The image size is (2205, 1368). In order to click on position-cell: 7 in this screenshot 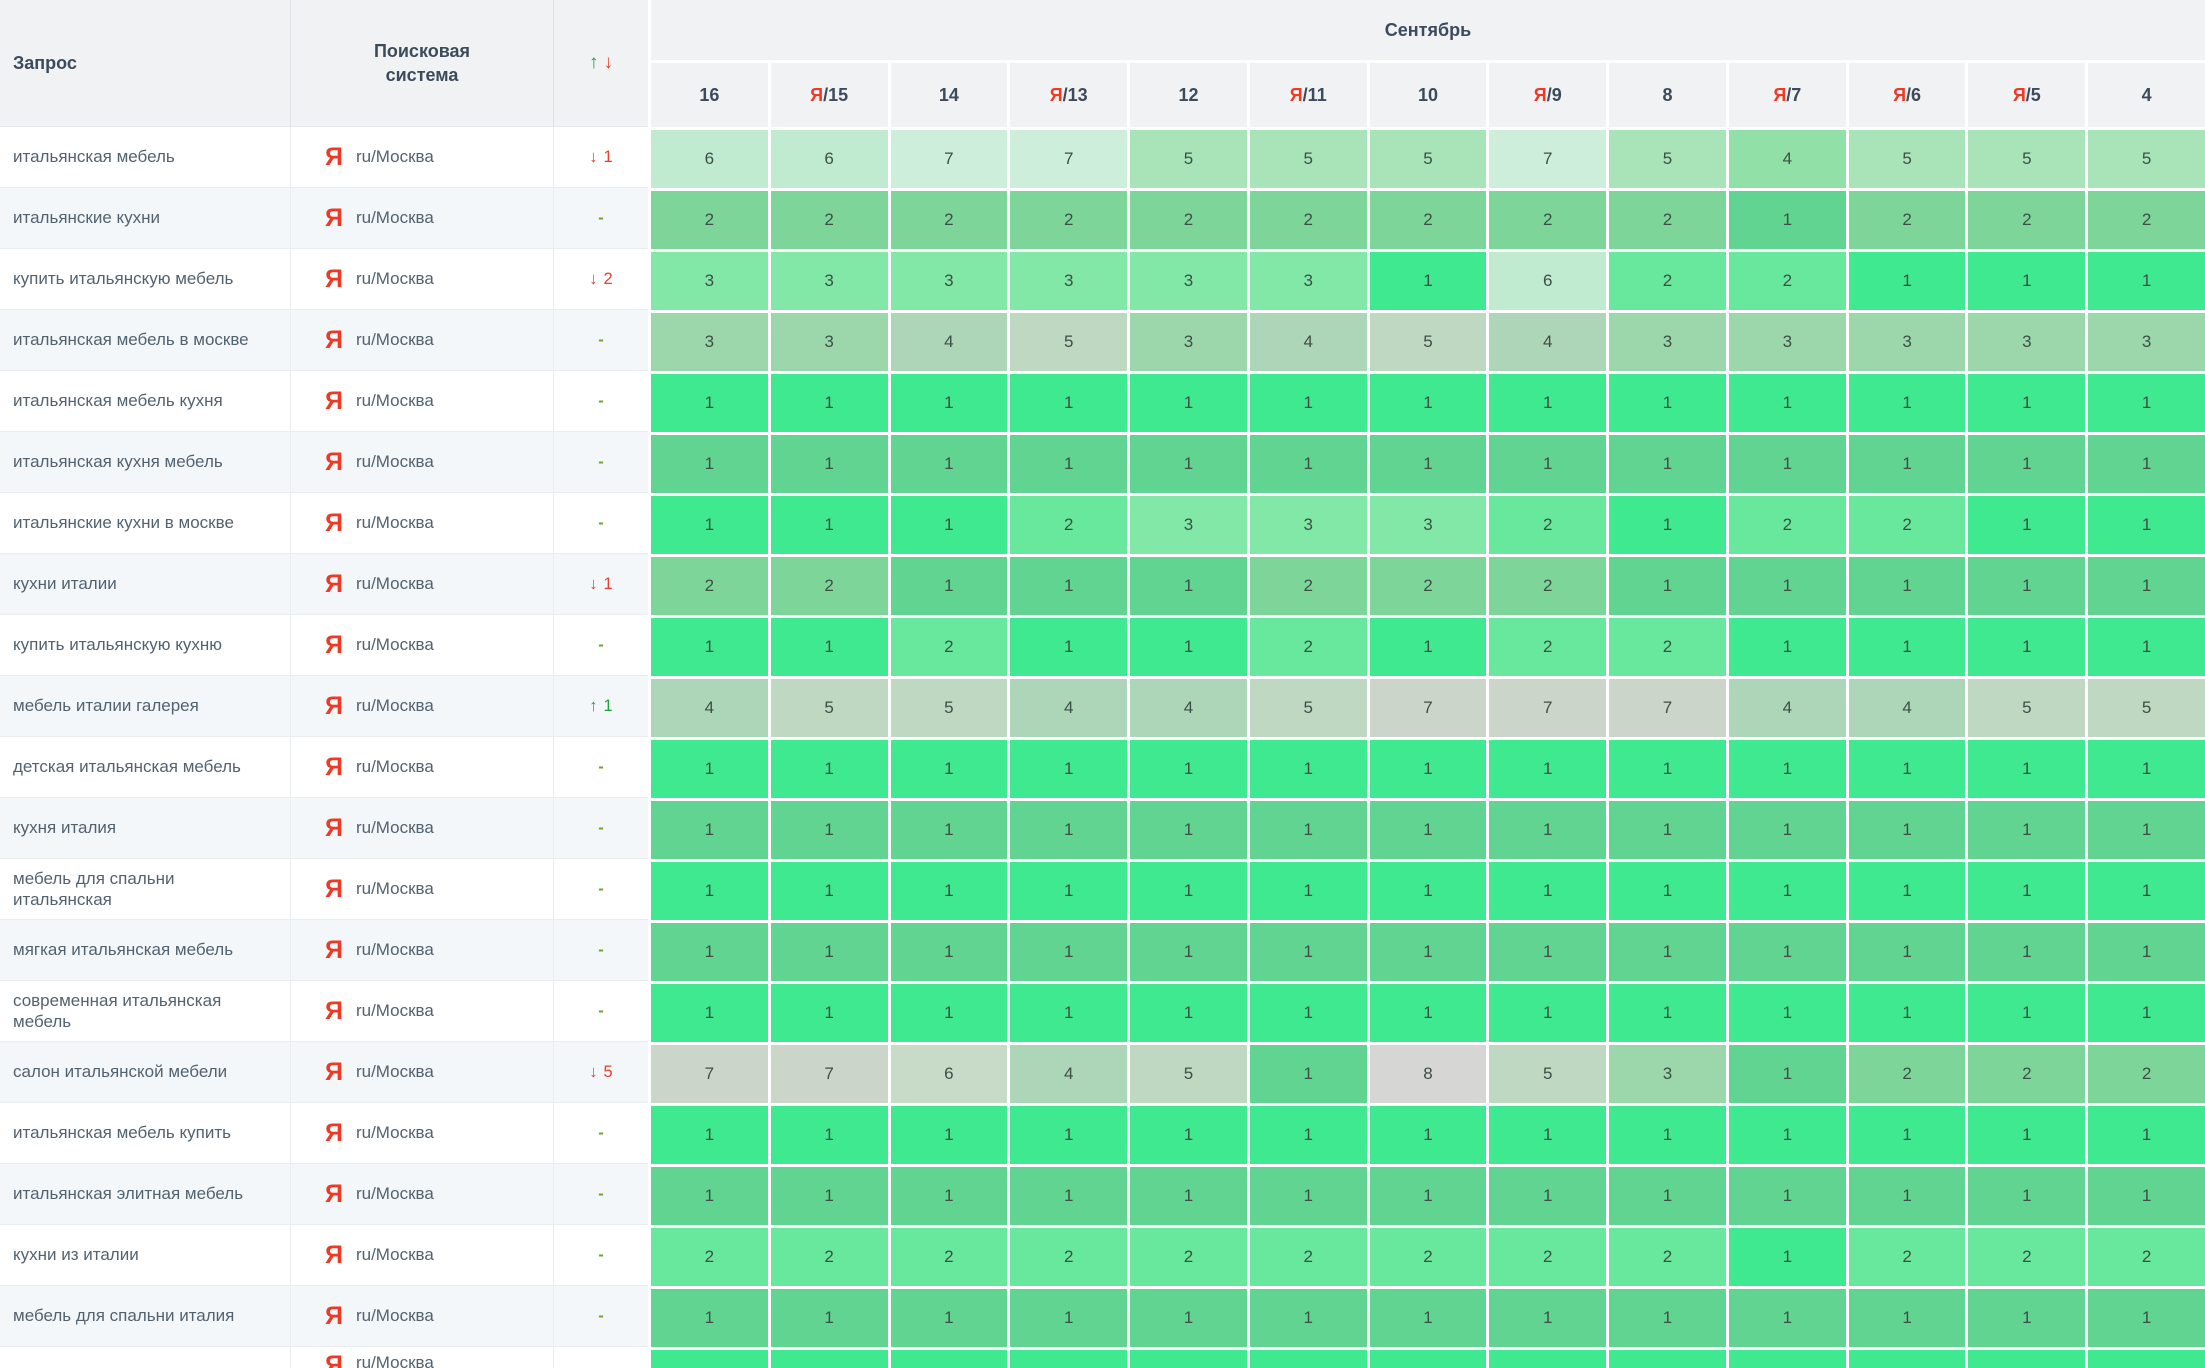, I will do `click(827, 1072)`.